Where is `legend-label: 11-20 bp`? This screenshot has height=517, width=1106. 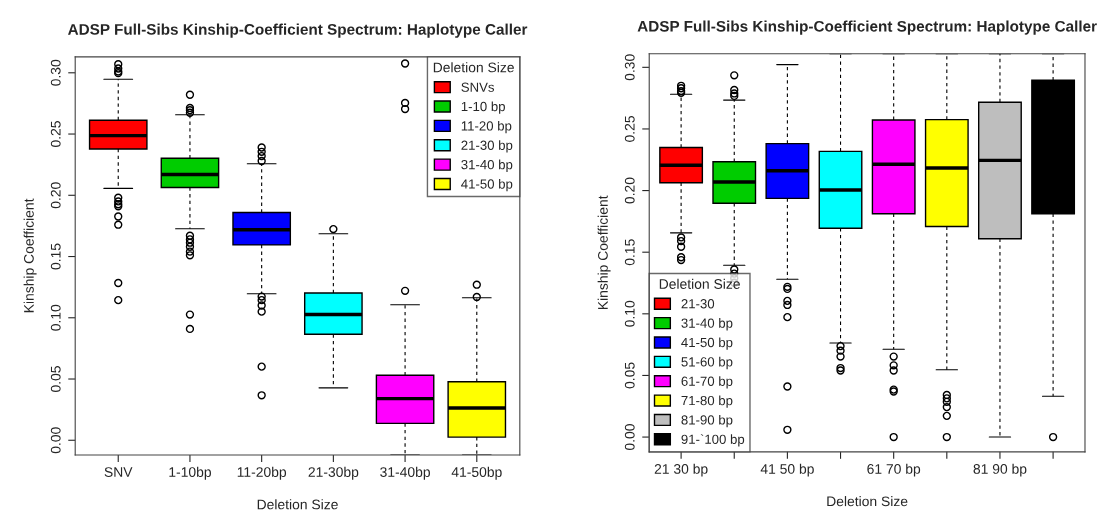 legend-label: 11-20 bp is located at coordinates (486, 127).